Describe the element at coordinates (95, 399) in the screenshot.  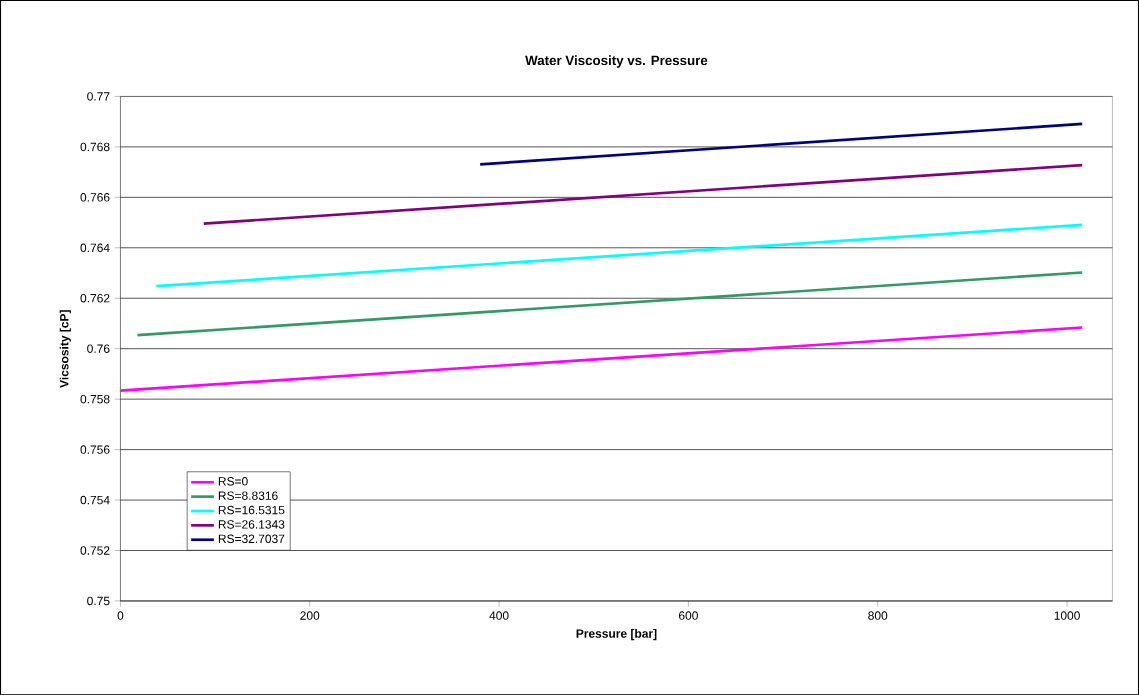
I see `y-tick-label: 0.758` at that location.